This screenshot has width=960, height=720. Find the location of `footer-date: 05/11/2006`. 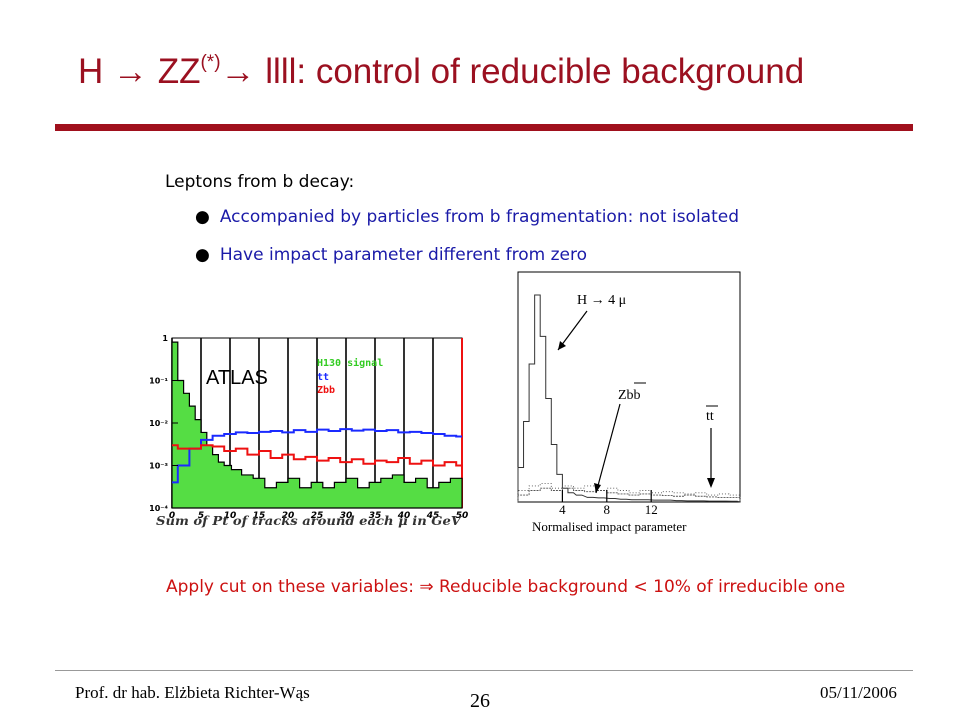

footer-date: 05/11/2006 is located at coordinates (858, 692).